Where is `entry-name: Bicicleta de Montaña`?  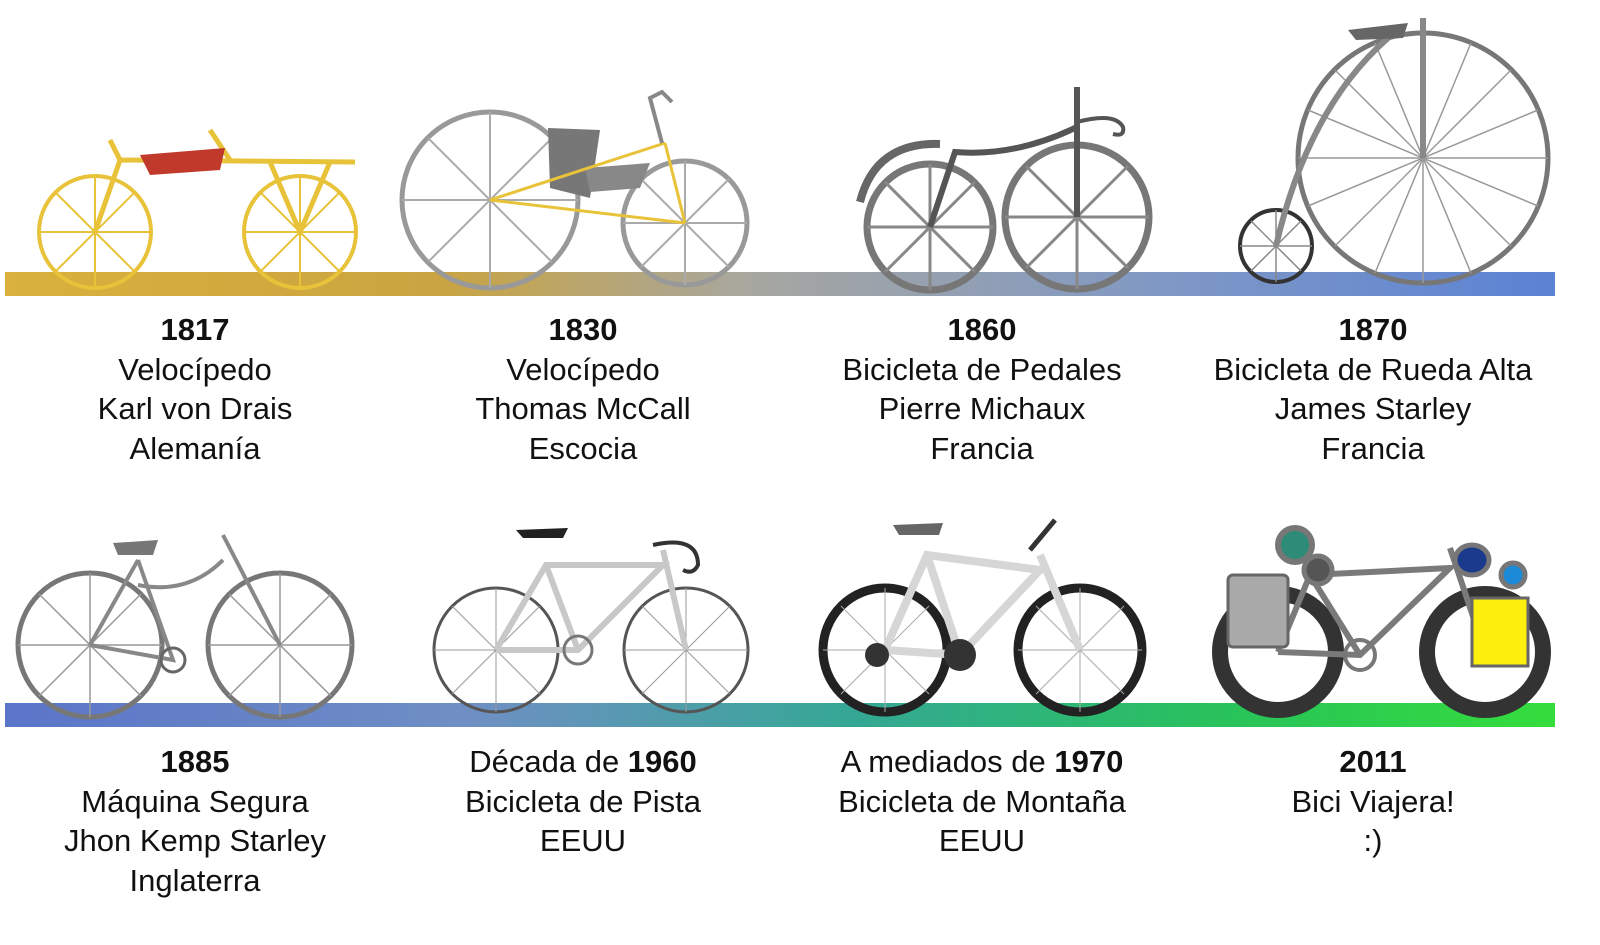 entry-name: Bicicleta de Montaña is located at coordinates (982, 801).